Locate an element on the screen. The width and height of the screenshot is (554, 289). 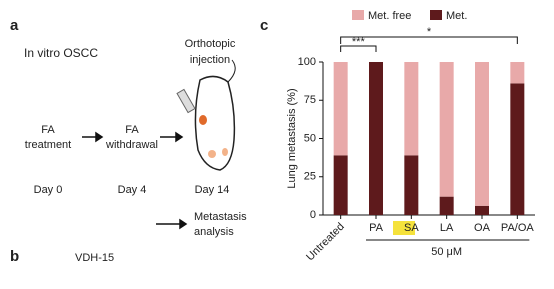
y-tick-label: 50 is located at coordinates (310, 138).